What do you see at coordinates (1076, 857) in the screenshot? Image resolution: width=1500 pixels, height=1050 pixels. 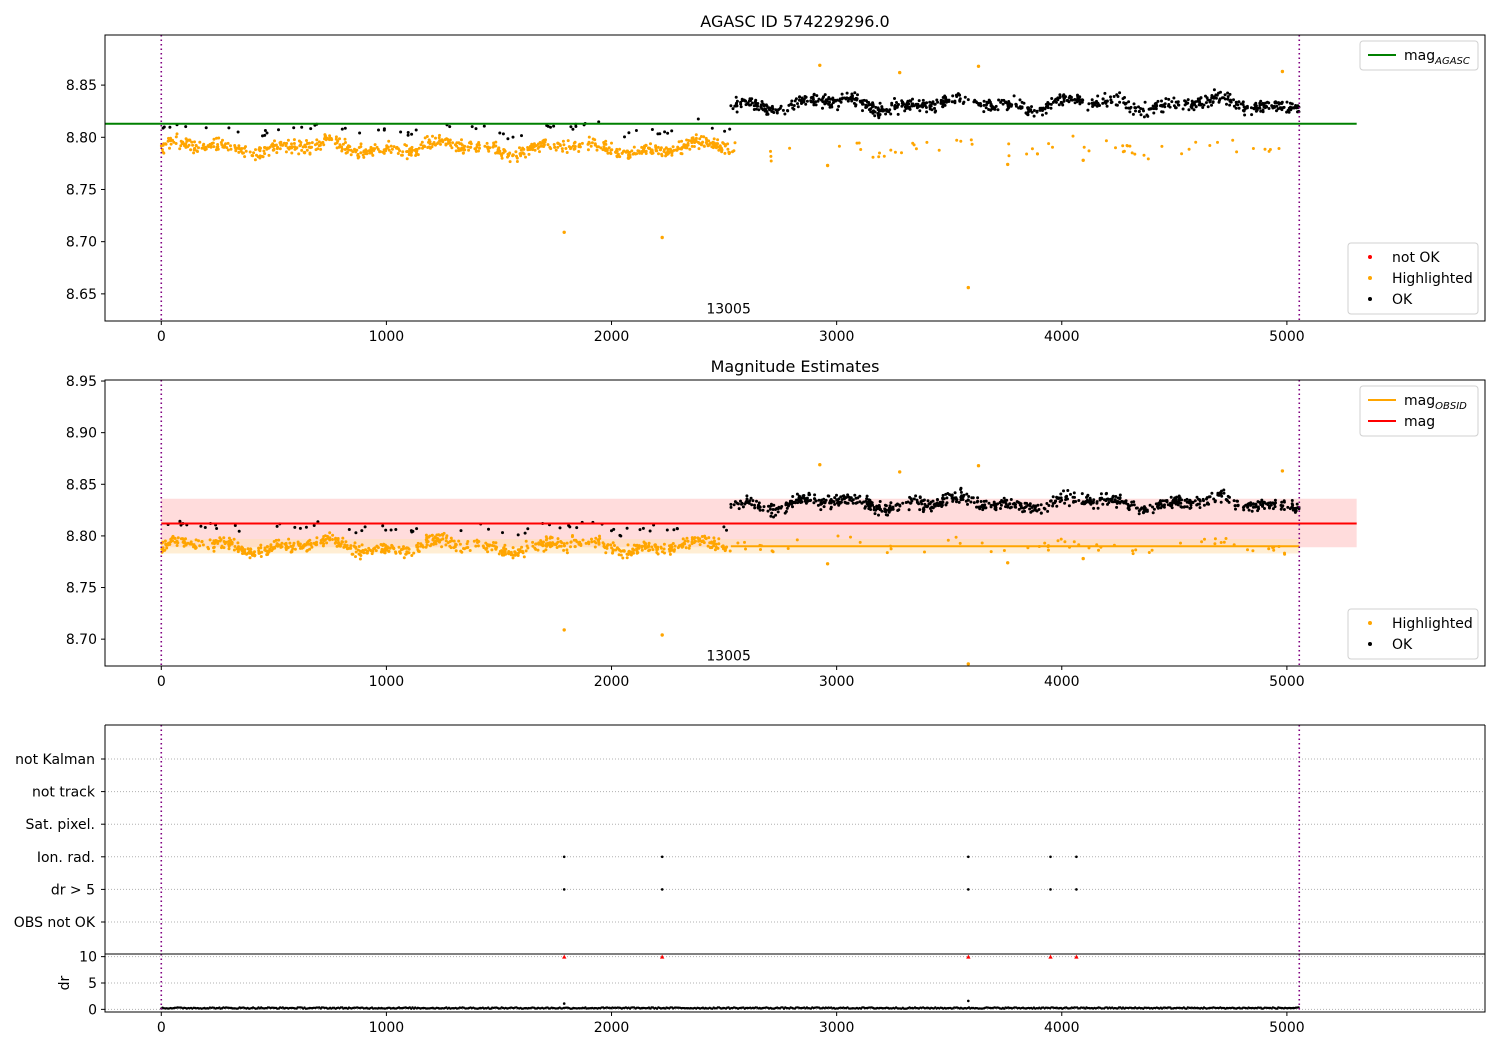 I see `flags-flag-point` at bounding box center [1076, 857].